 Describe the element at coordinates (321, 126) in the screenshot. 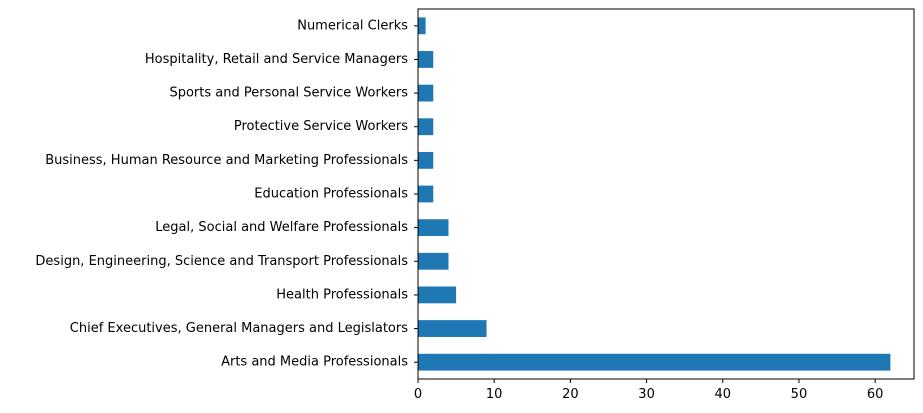

I see `y-tick-label: Protective Service Workers` at that location.